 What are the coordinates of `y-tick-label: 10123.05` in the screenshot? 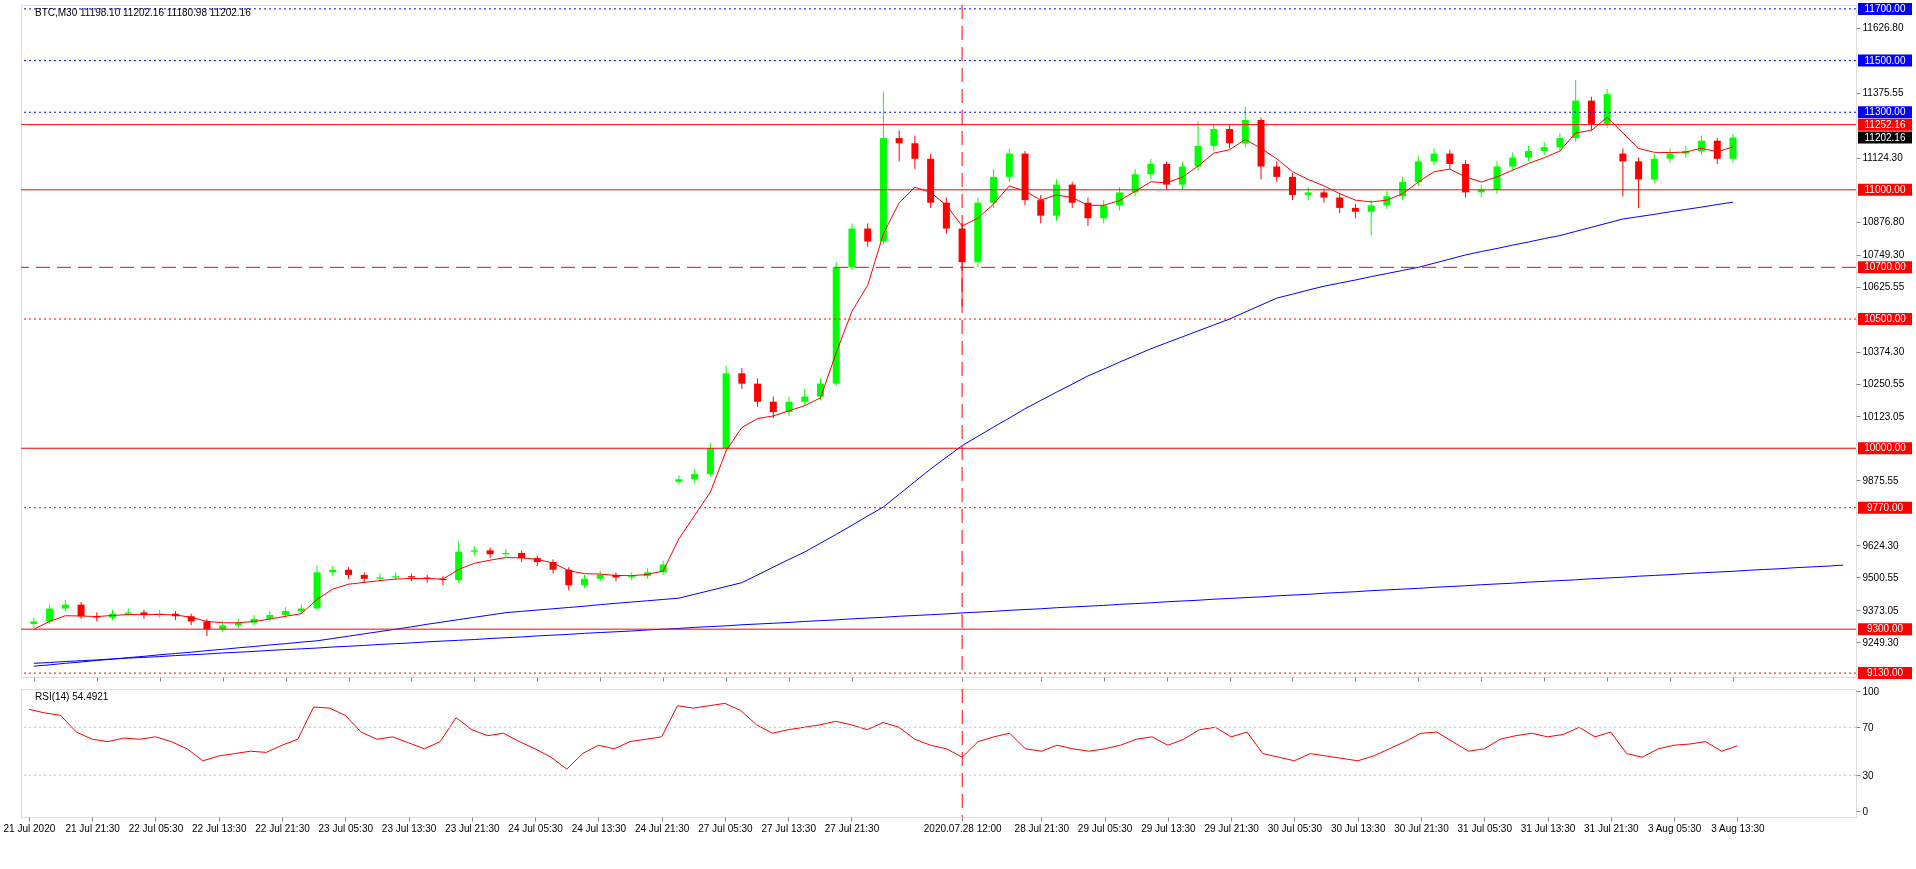 It's located at (1883, 416).